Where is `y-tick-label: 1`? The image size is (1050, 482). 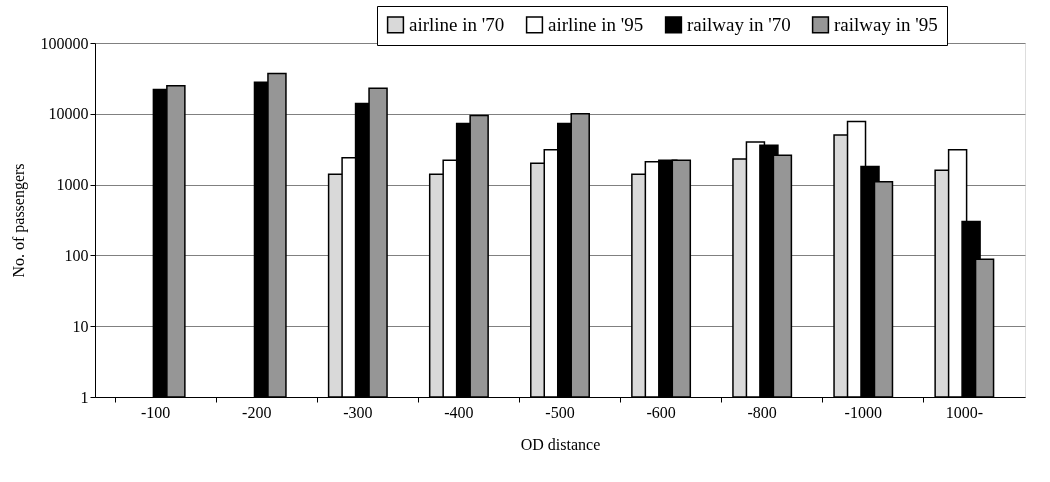 y-tick-label: 1 is located at coordinates (84, 397).